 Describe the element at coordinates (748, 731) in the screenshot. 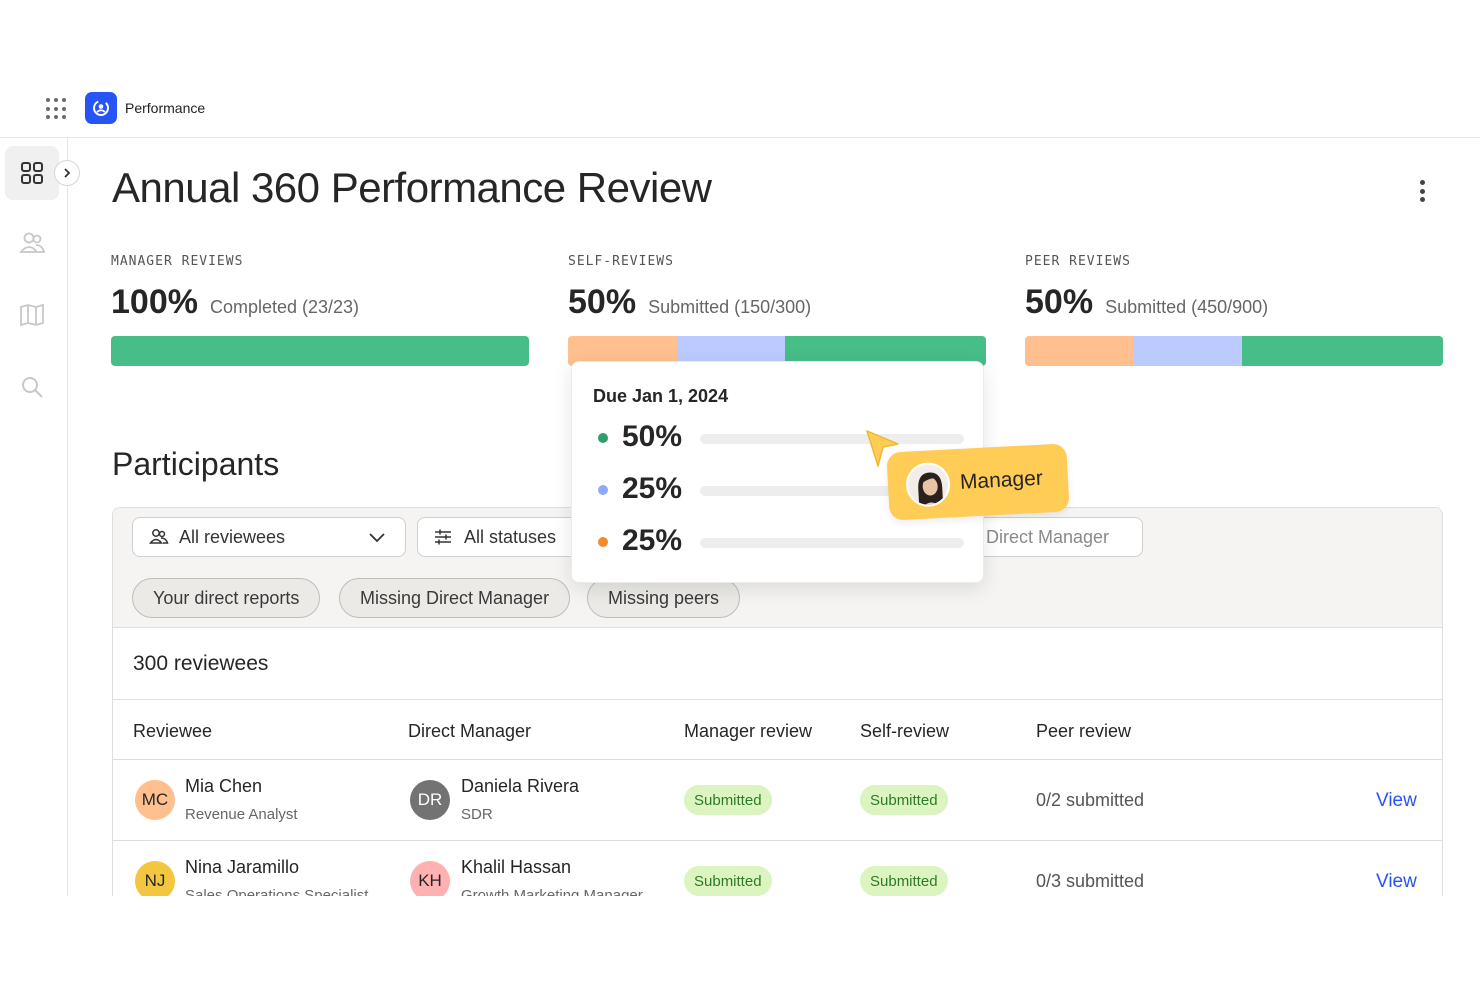

I see `column-header: Manager review` at that location.